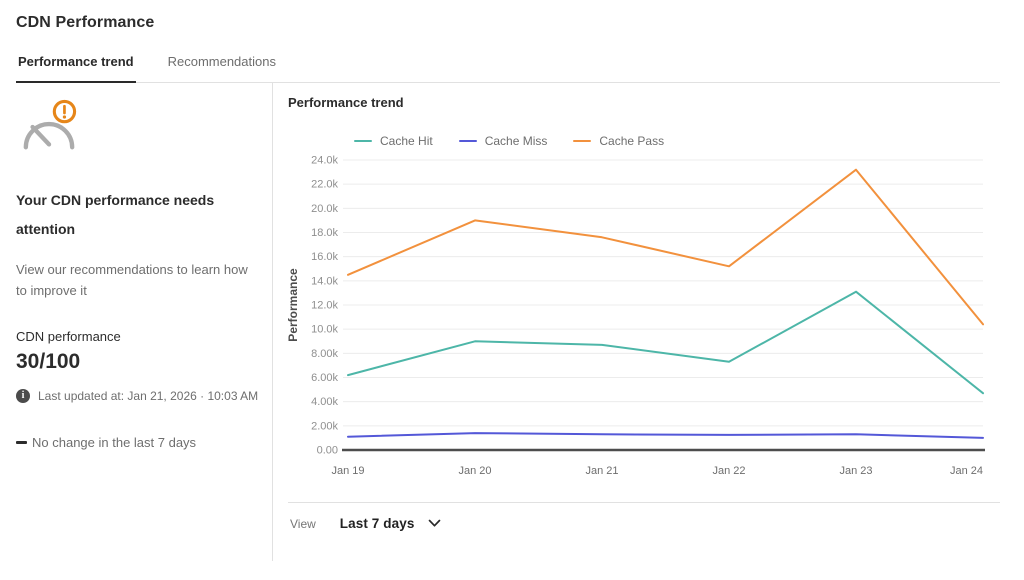 The width and height of the screenshot is (1024, 580). What do you see at coordinates (644, 502) in the screenshot?
I see `view-divider` at bounding box center [644, 502].